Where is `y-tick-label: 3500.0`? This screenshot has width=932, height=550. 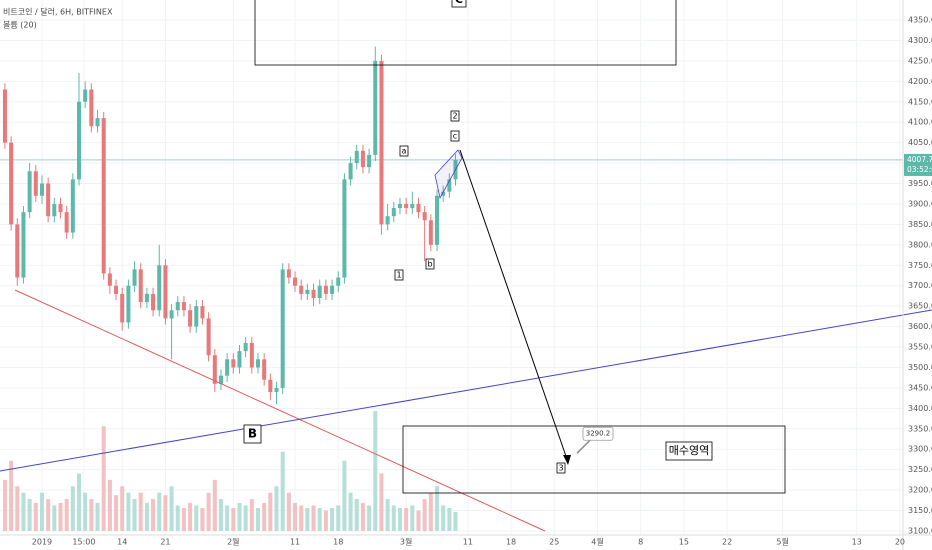 y-tick-label: 3500.0 is located at coordinates (920, 367).